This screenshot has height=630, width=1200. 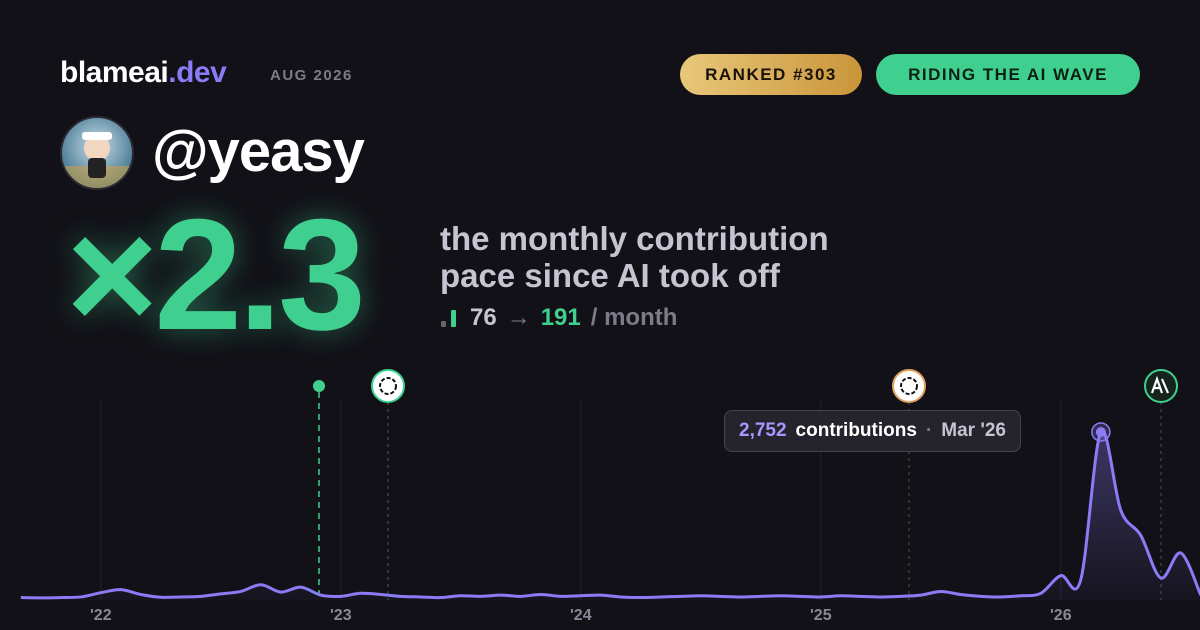 I want to click on x-tick-label: '25, so click(x=821, y=615).